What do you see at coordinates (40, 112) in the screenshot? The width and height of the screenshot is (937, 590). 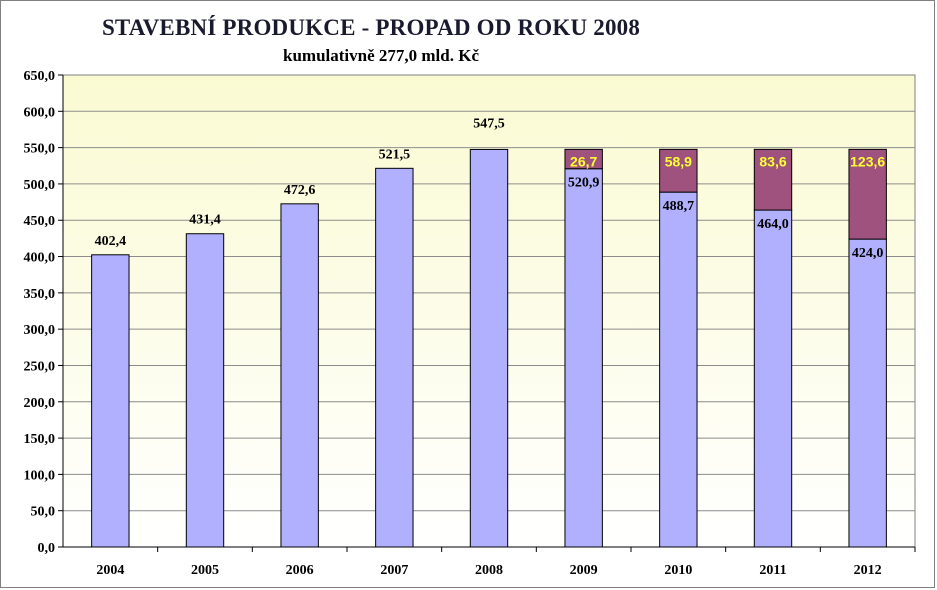 I see `y-tick-label: 600,0` at bounding box center [40, 112].